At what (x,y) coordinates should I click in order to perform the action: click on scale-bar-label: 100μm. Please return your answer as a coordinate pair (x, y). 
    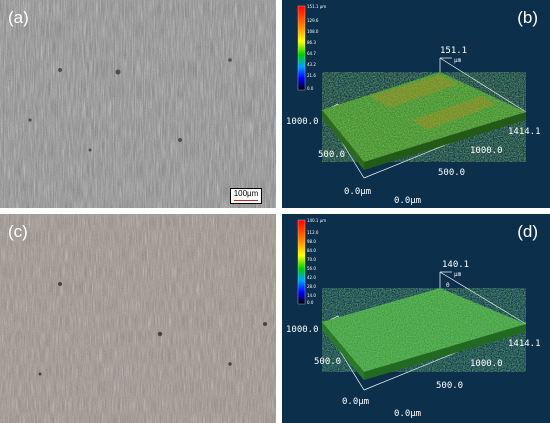
    Looking at the image, I should click on (246, 193).